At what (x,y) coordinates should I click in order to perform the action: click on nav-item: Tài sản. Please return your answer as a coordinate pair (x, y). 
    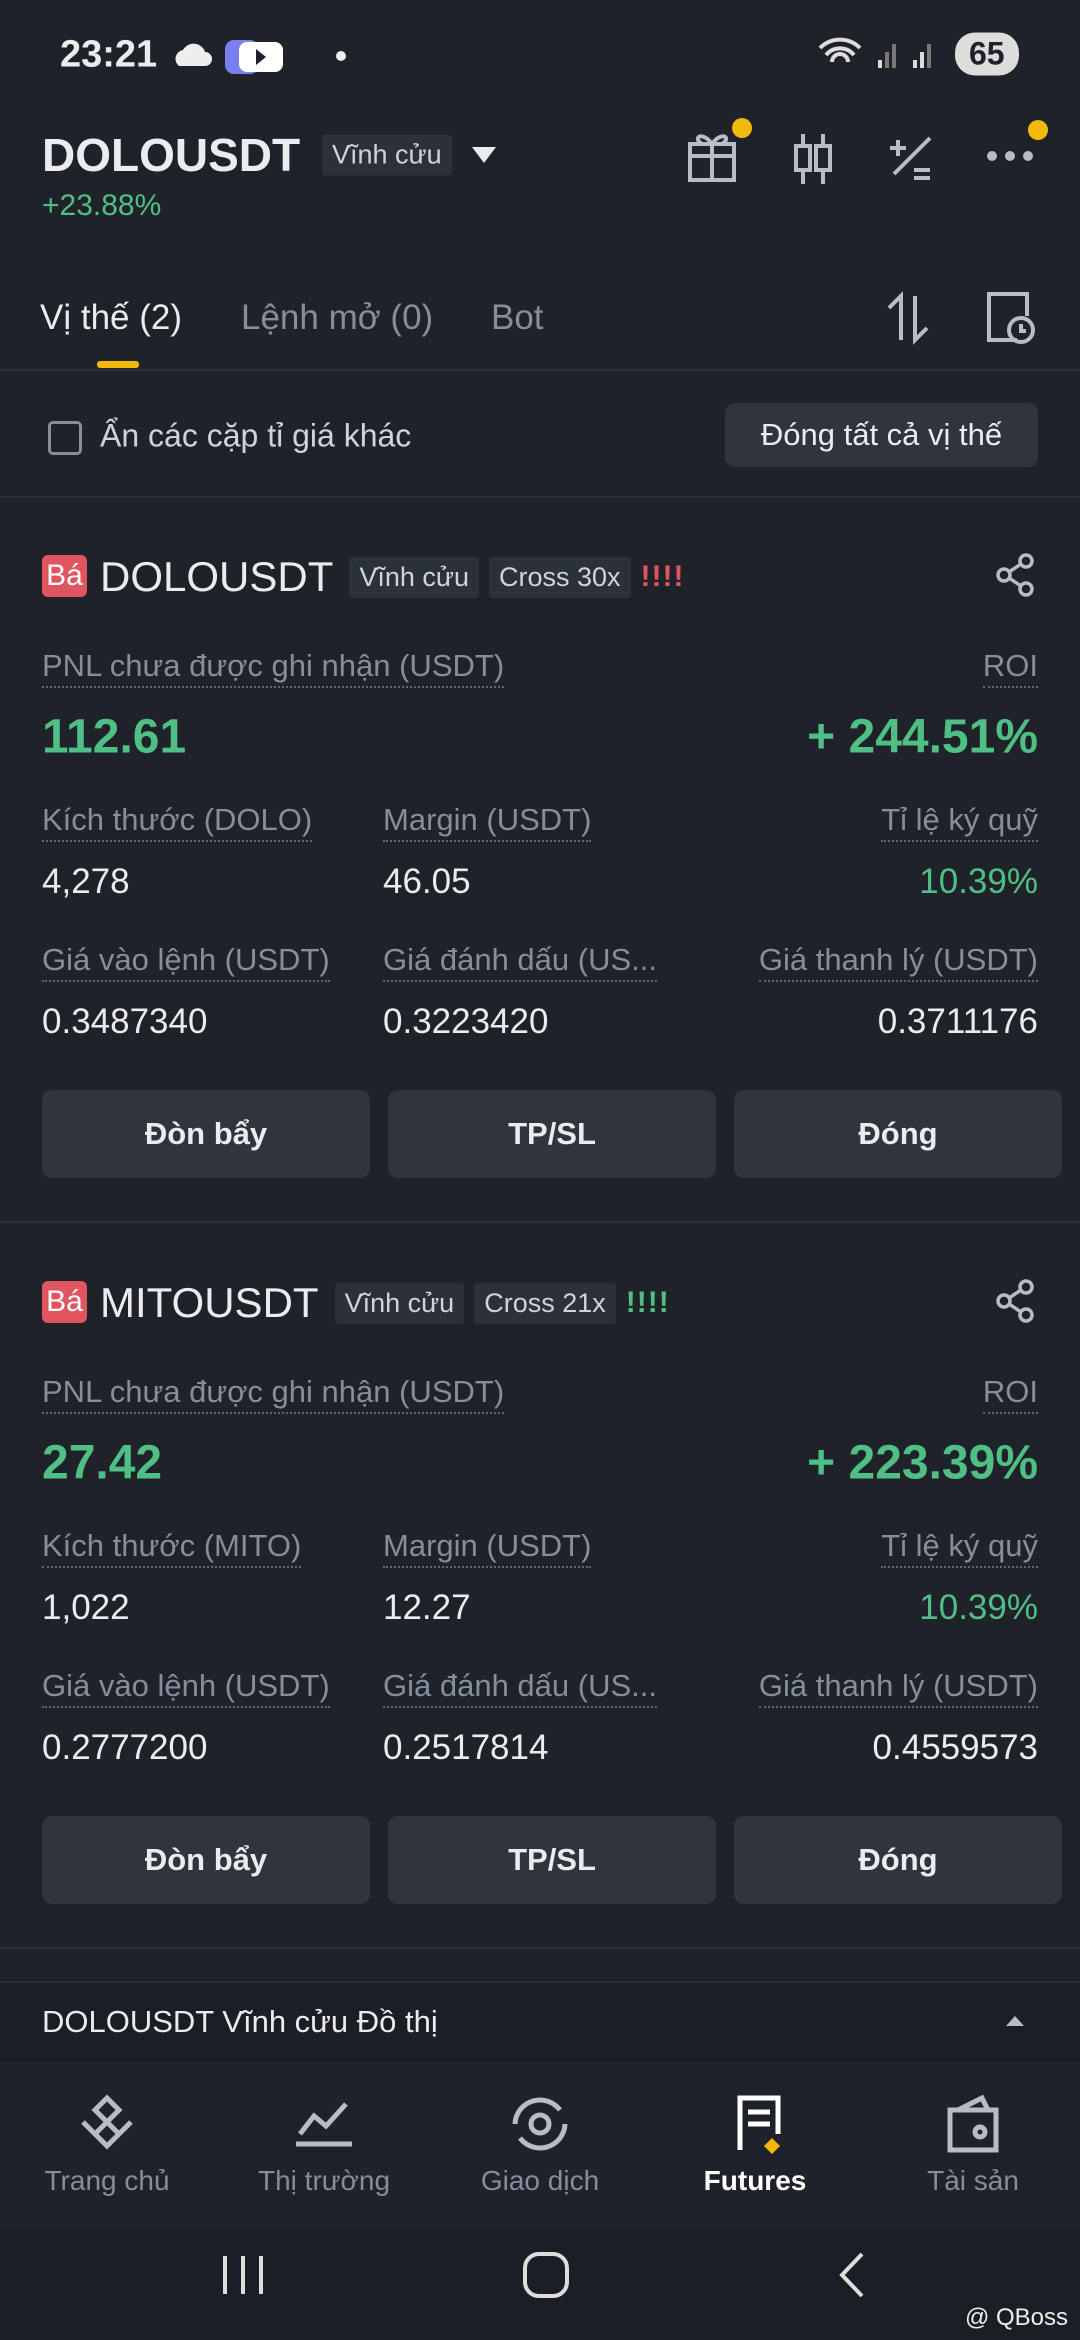
    Looking at the image, I should click on (973, 2180).